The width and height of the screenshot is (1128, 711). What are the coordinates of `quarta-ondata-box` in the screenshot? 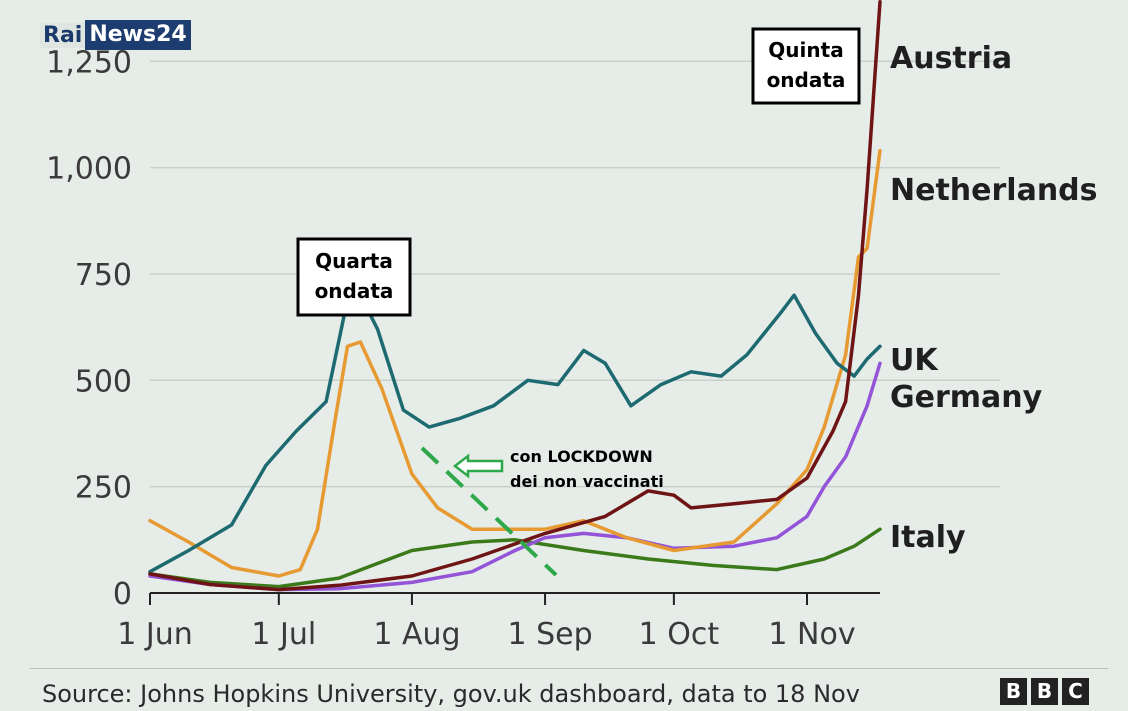 It's located at (354, 277).